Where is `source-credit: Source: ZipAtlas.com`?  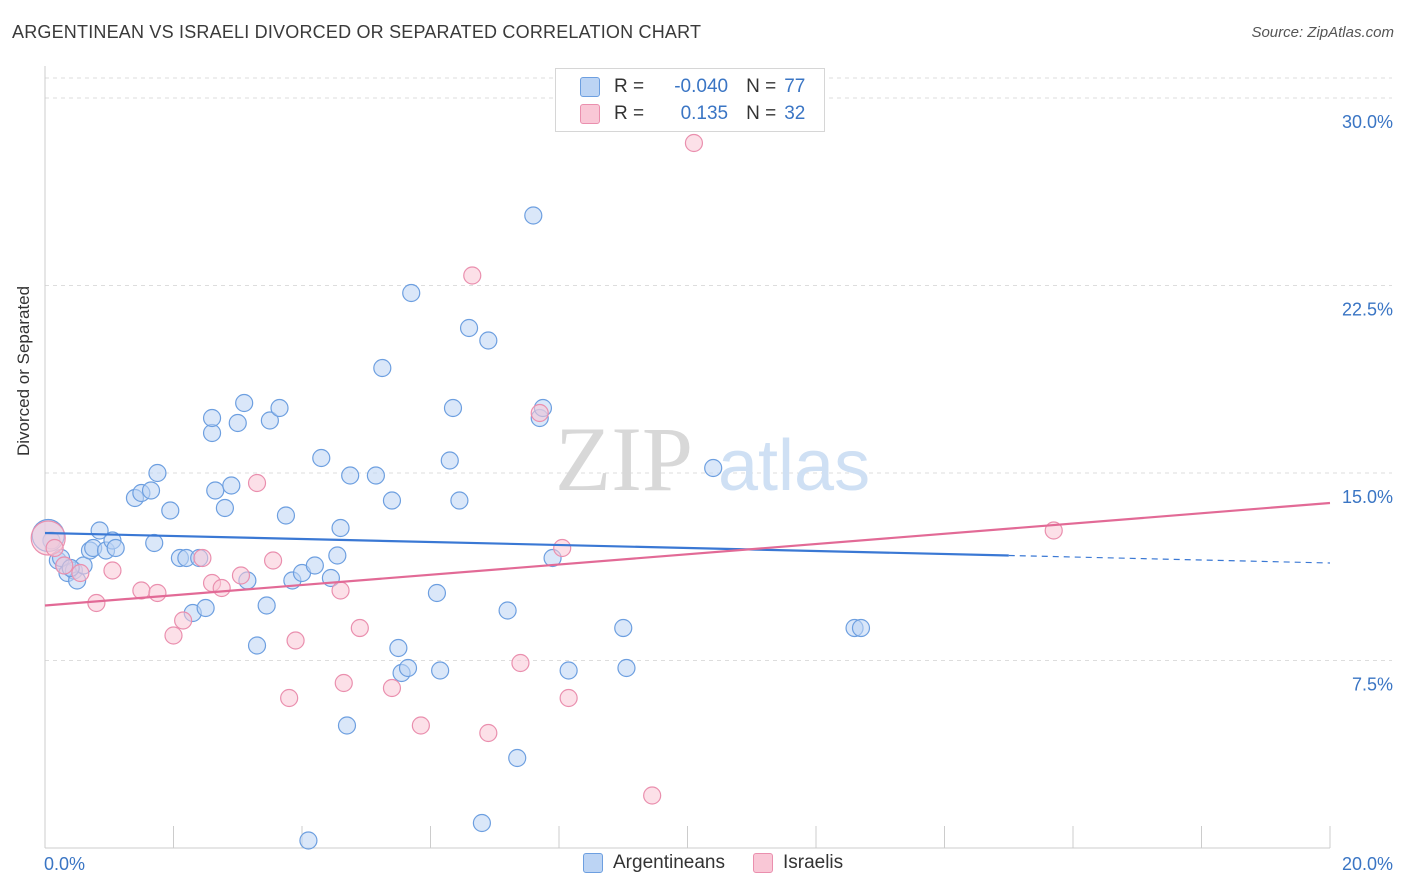
source-credit: Source: ZipAtlas.com is located at coordinates (1322, 32).